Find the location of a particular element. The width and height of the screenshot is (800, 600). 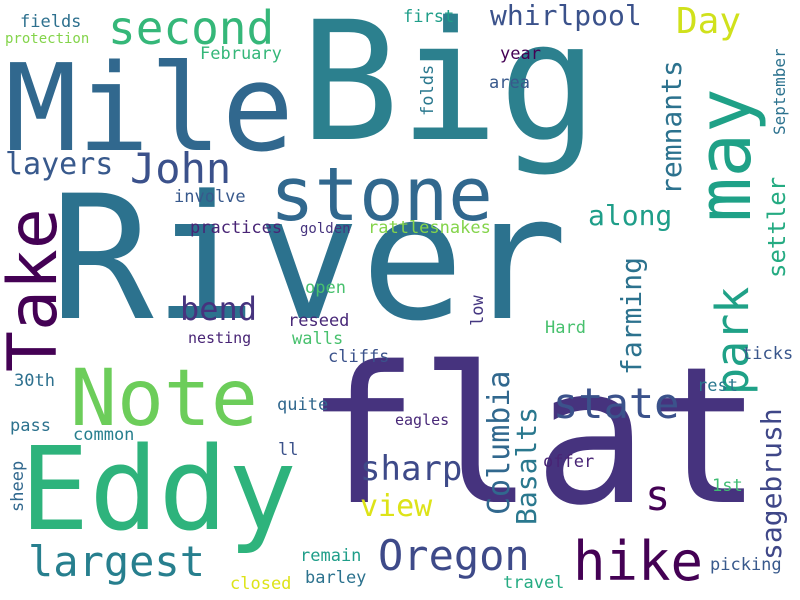

word-note: Note is located at coordinates (164, 399).